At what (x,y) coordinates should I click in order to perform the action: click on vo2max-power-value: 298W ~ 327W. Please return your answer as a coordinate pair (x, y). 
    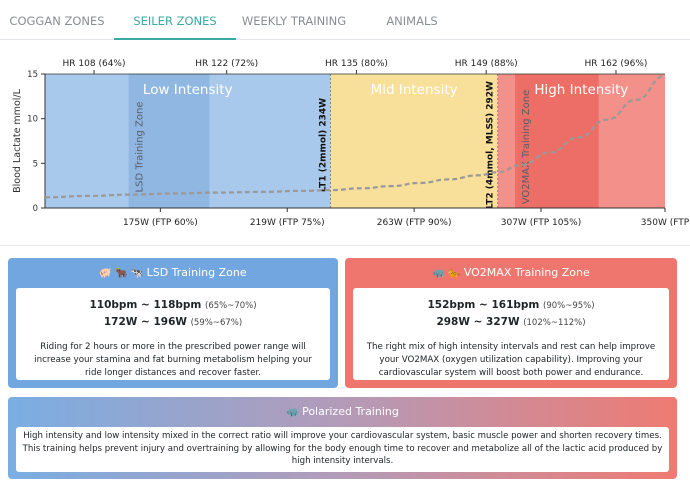
    Looking at the image, I should click on (478, 322).